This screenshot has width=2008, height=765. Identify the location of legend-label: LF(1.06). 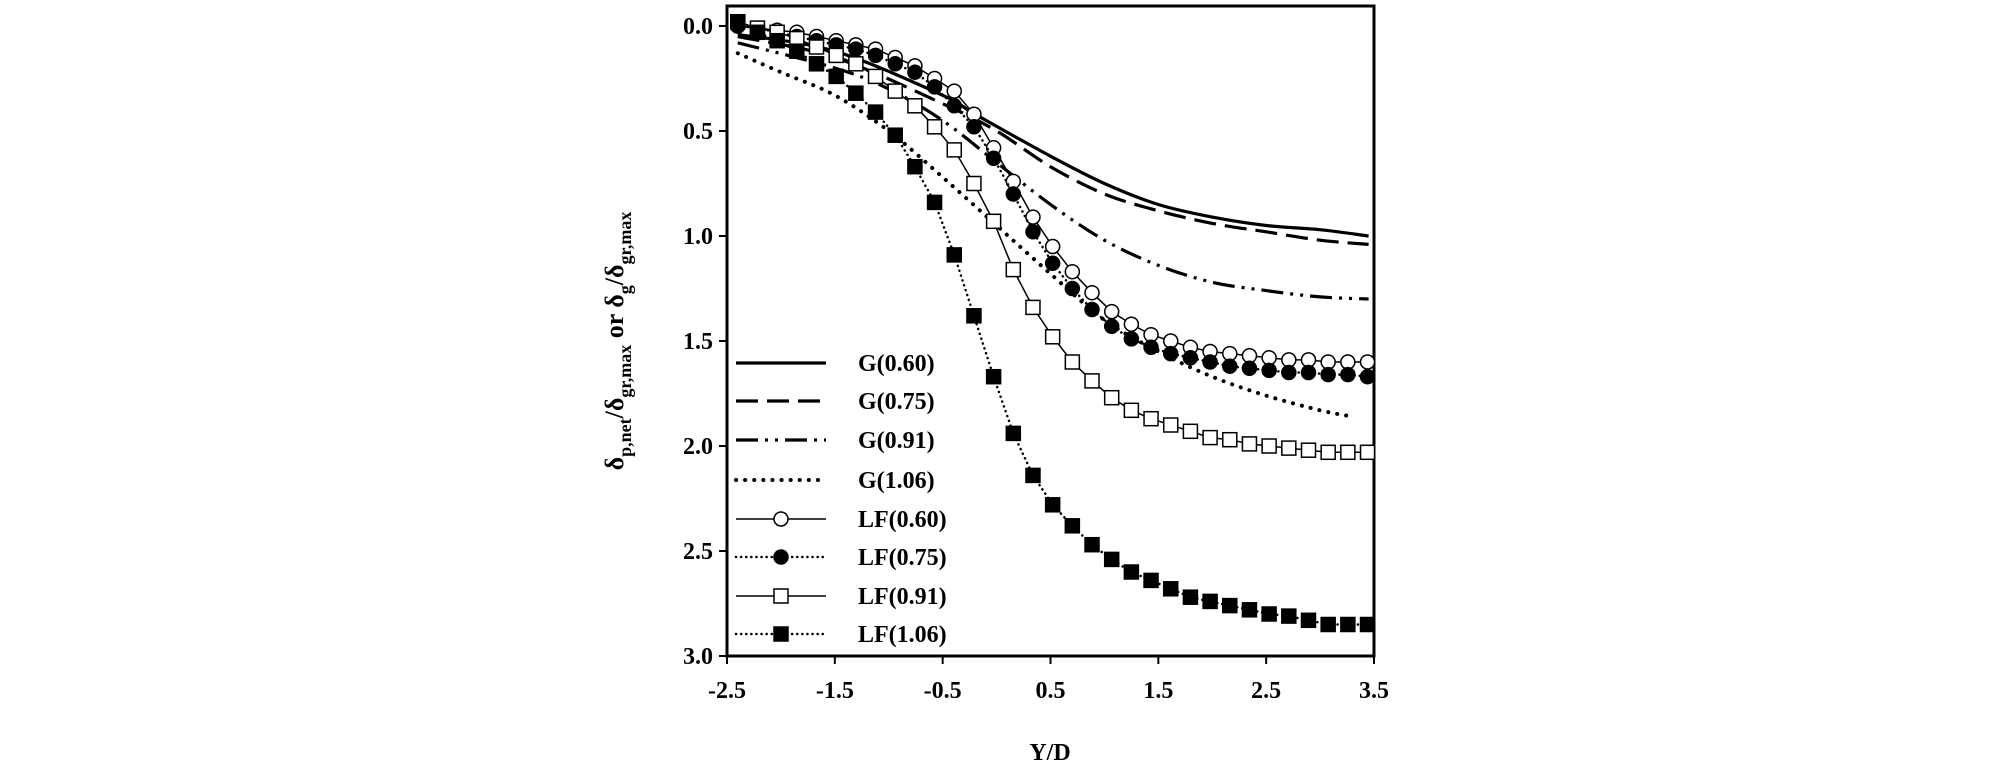
(902, 635).